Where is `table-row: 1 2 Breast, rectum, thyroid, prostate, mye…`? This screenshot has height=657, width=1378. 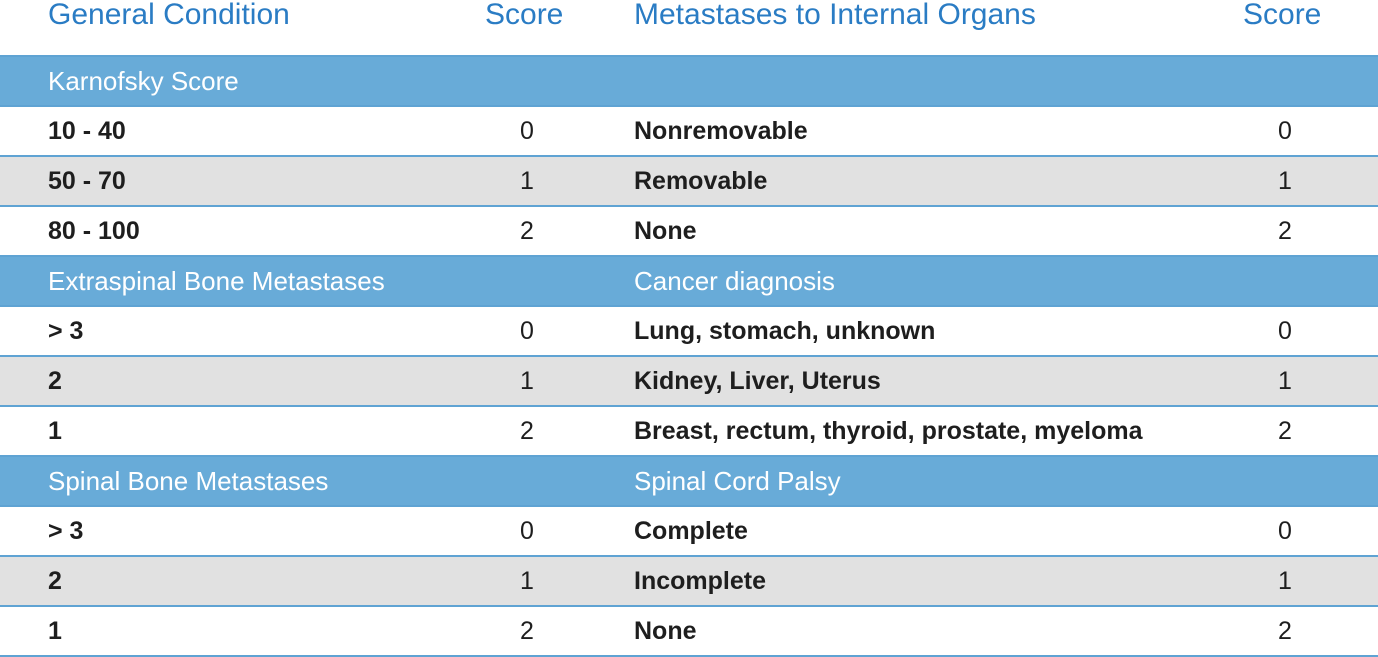
table-row: 1 2 Breast, rectum, thyroid, prostate, mye… is located at coordinates (689, 430).